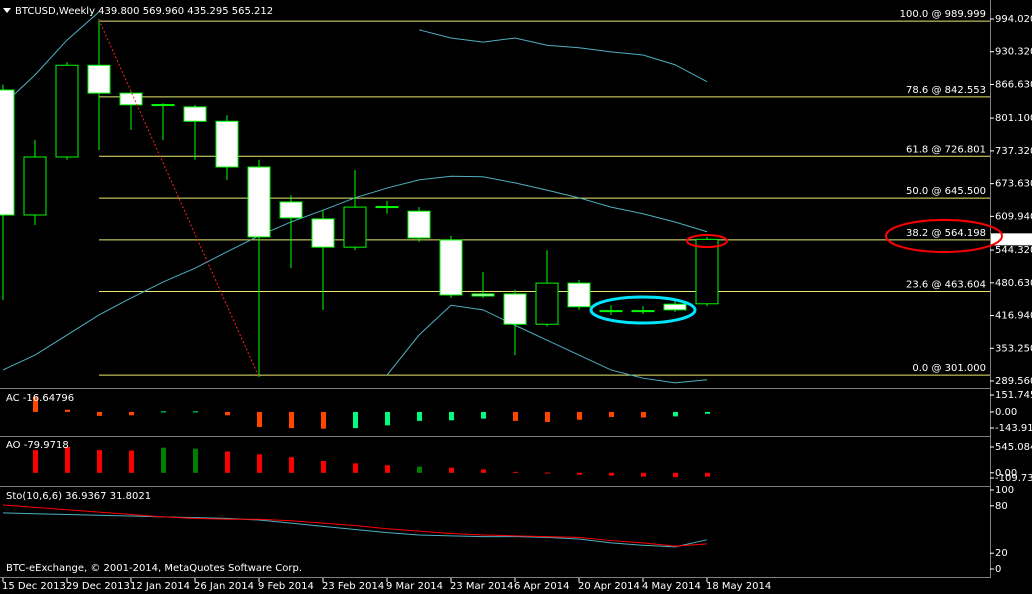  I want to click on y-tick-label: -109.7364, so click(1013, 478).